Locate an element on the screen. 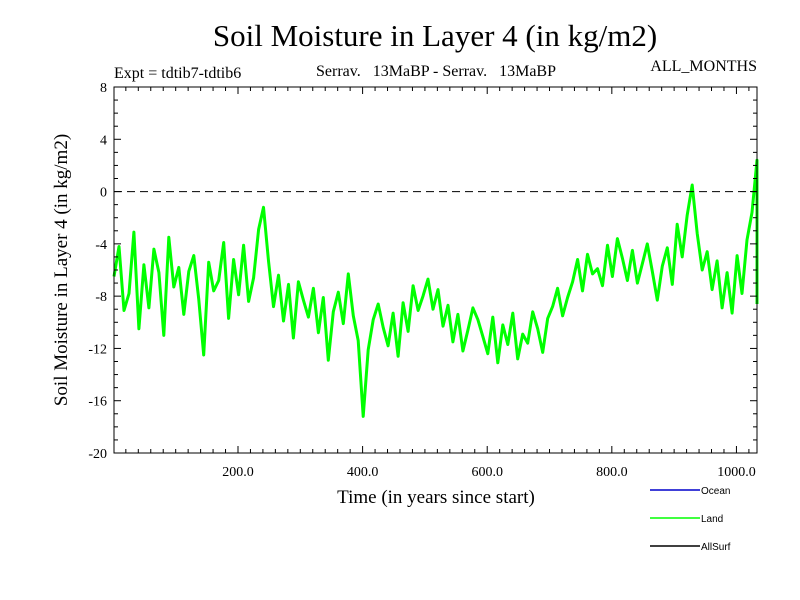  y-tick-label: 4 is located at coordinates (103, 140).